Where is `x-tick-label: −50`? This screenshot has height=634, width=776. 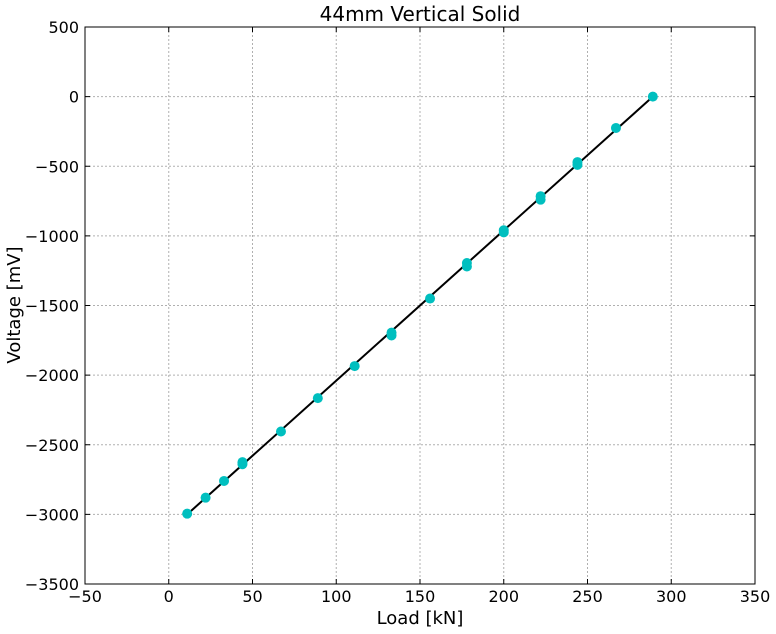
x-tick-label: −50 is located at coordinates (85, 596).